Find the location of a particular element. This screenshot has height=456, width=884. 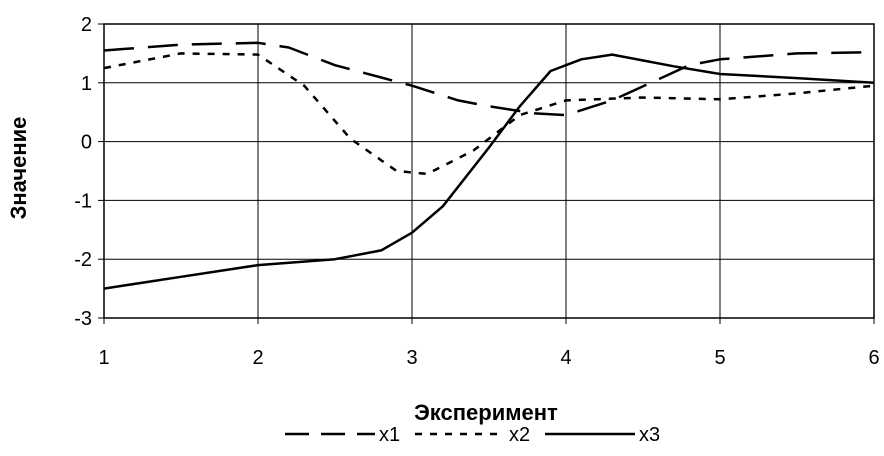

x-tick-label: 6 is located at coordinates (873, 358).